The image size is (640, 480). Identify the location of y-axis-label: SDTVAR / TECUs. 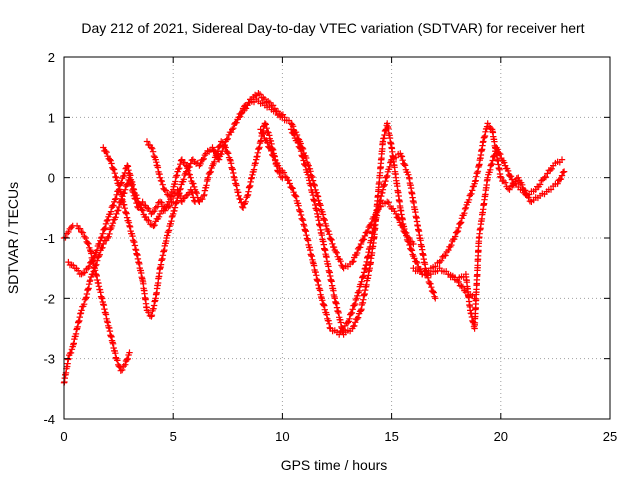
(13, 238).